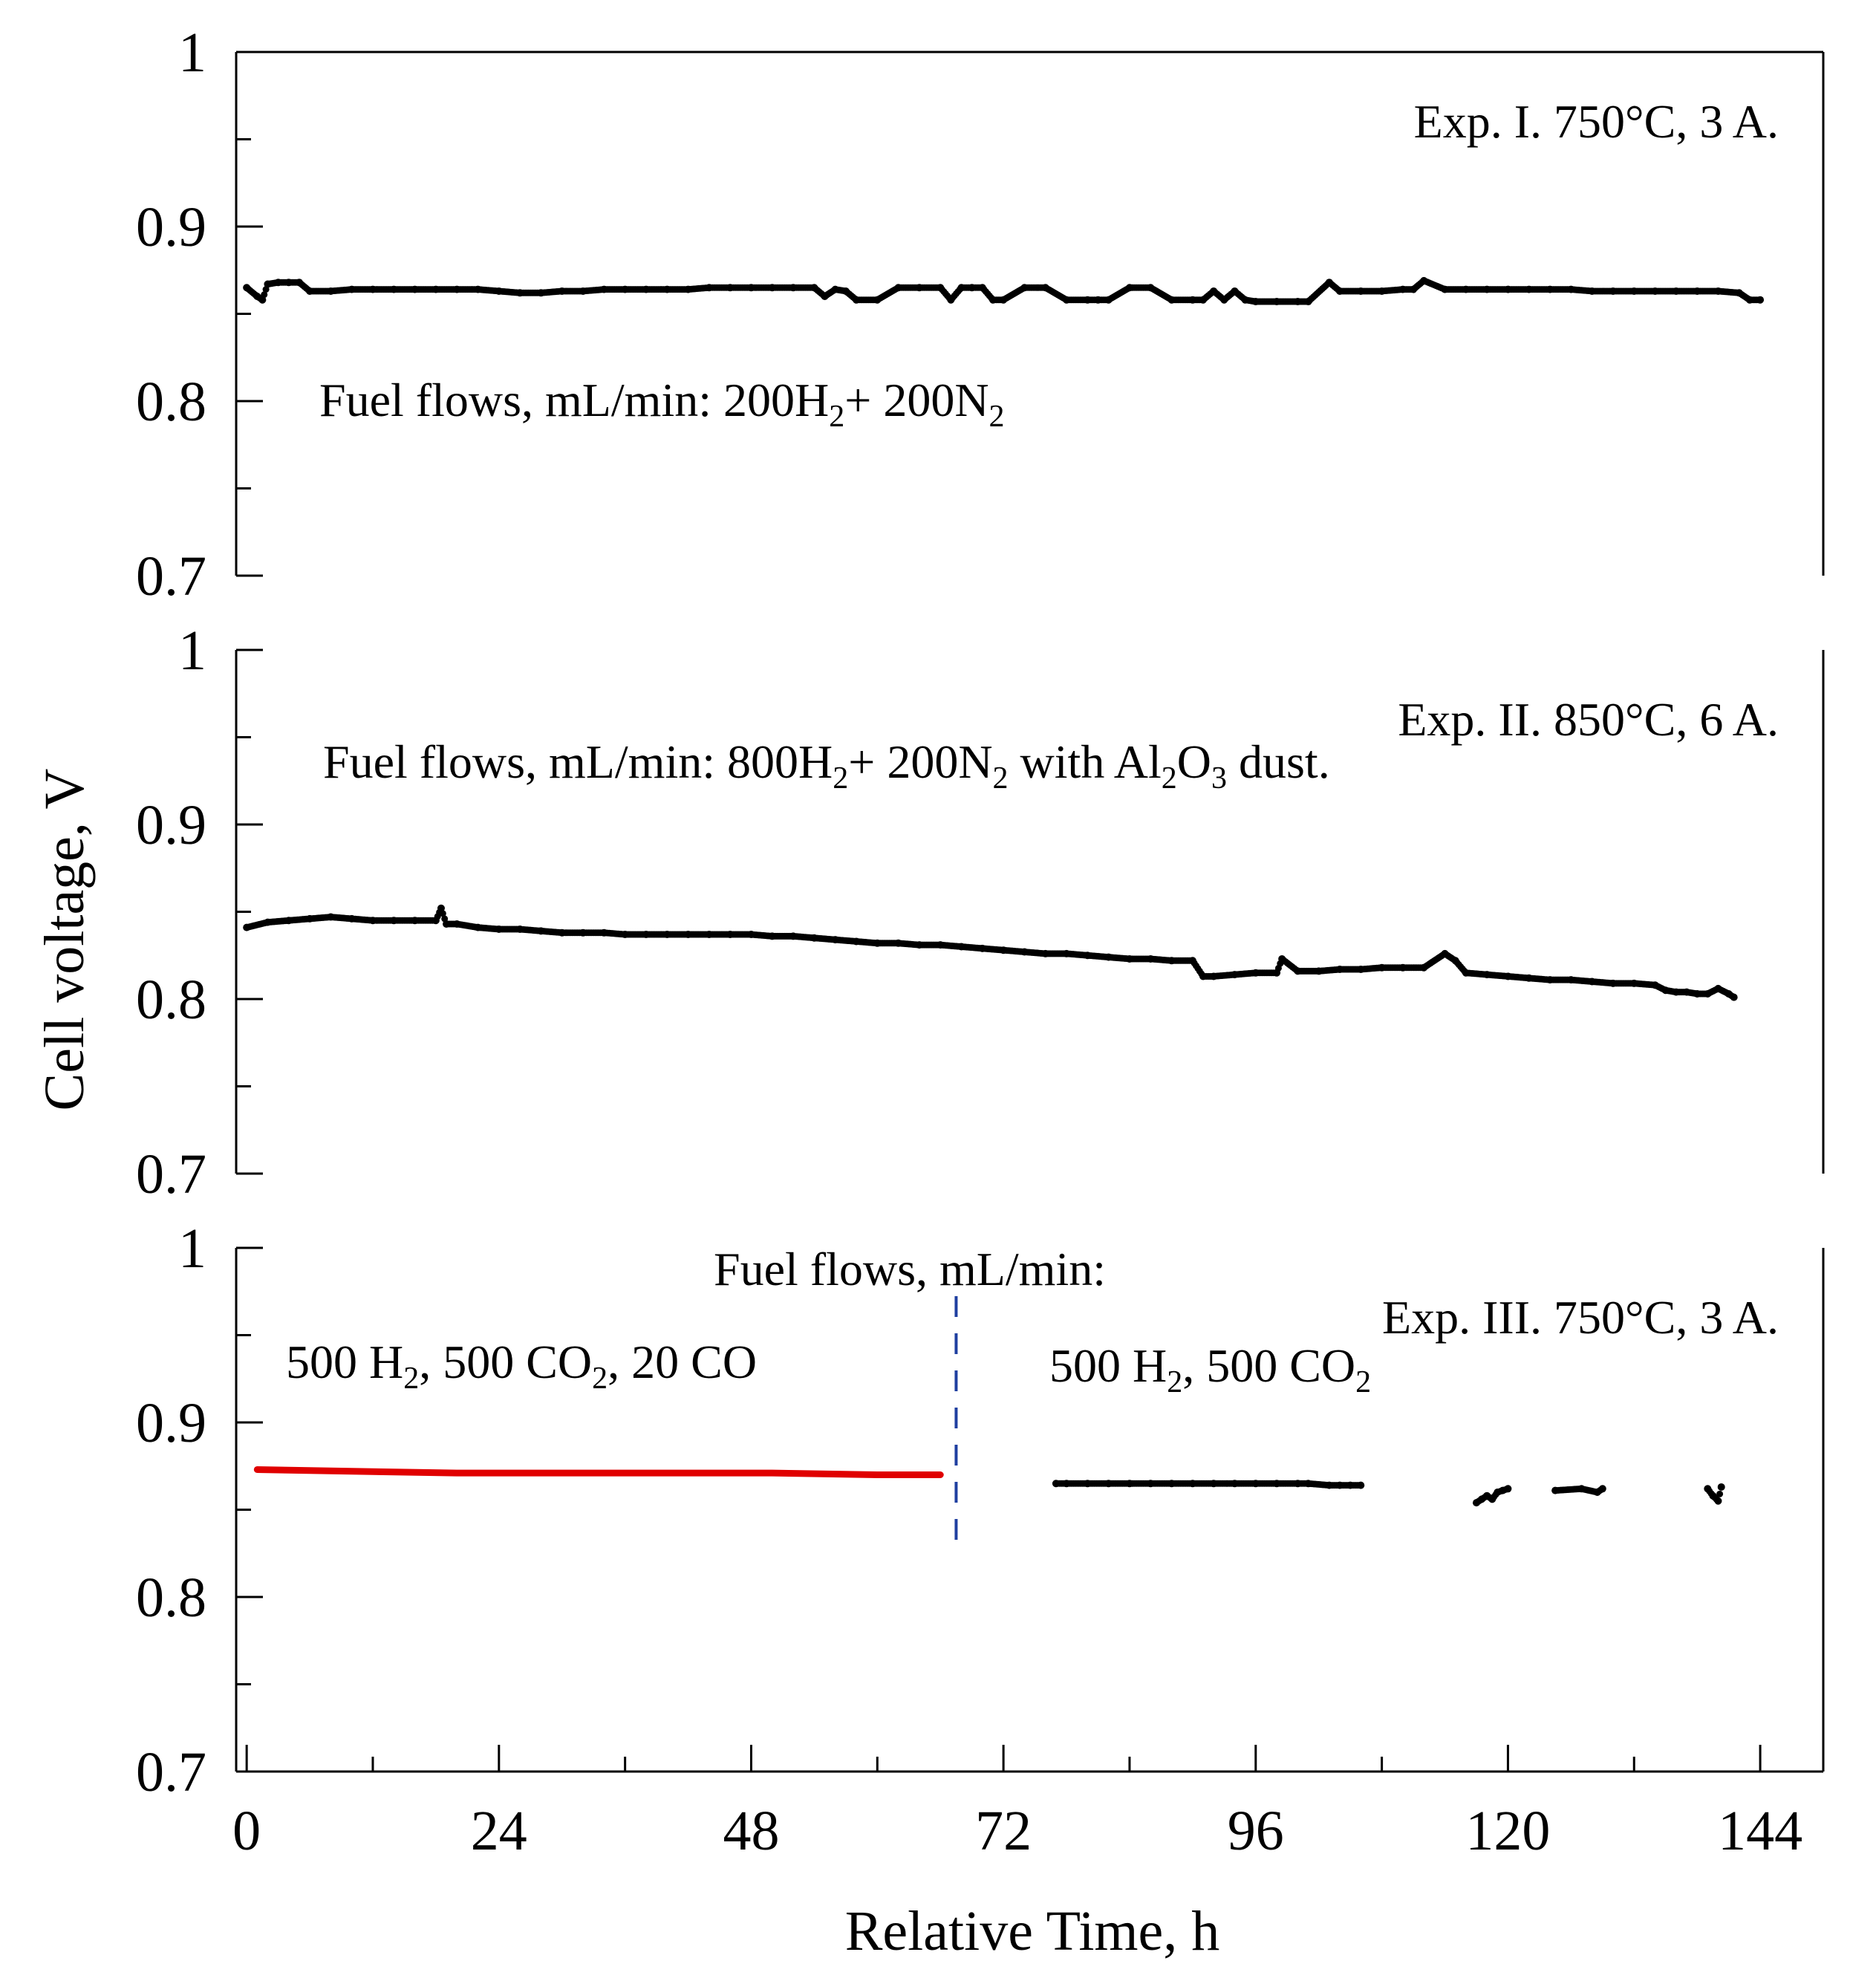 The image size is (1876, 1981). I want to click on fuel-flow-annotation: Fuel flows, mL/min: 200H2+ 200N2, so click(662, 404).